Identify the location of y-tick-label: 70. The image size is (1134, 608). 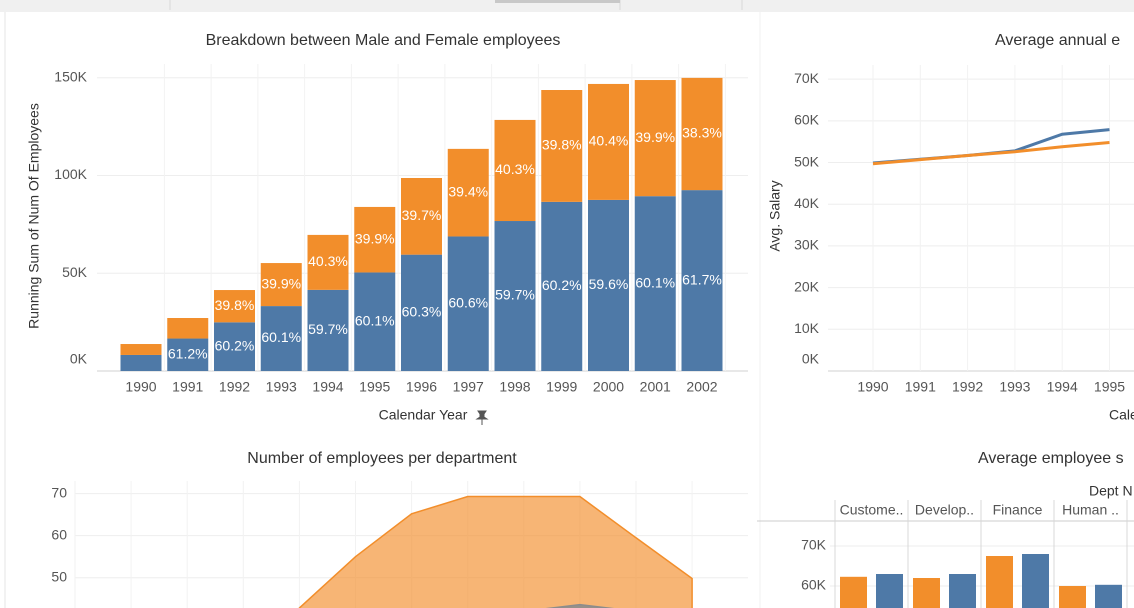
(59, 492).